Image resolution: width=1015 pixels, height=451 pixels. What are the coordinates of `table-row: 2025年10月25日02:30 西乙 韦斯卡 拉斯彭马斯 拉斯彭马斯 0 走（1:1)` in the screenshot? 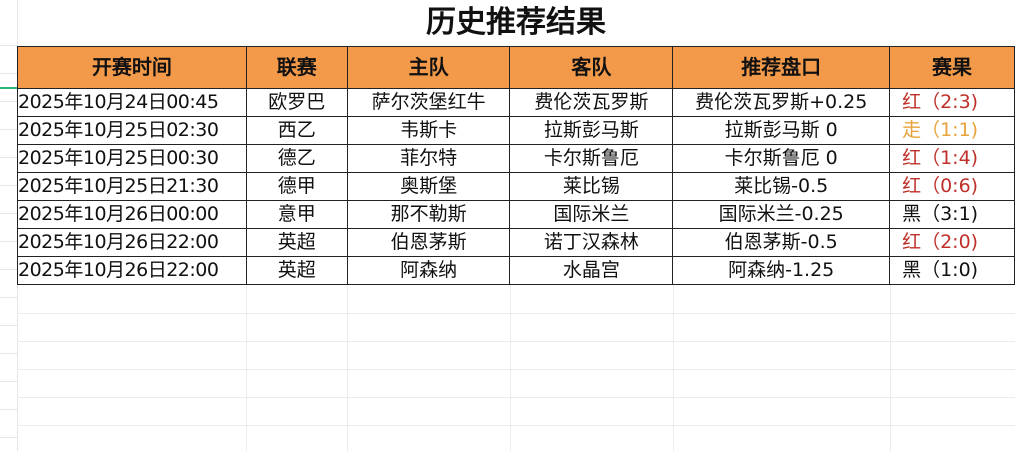 It's located at (516, 130).